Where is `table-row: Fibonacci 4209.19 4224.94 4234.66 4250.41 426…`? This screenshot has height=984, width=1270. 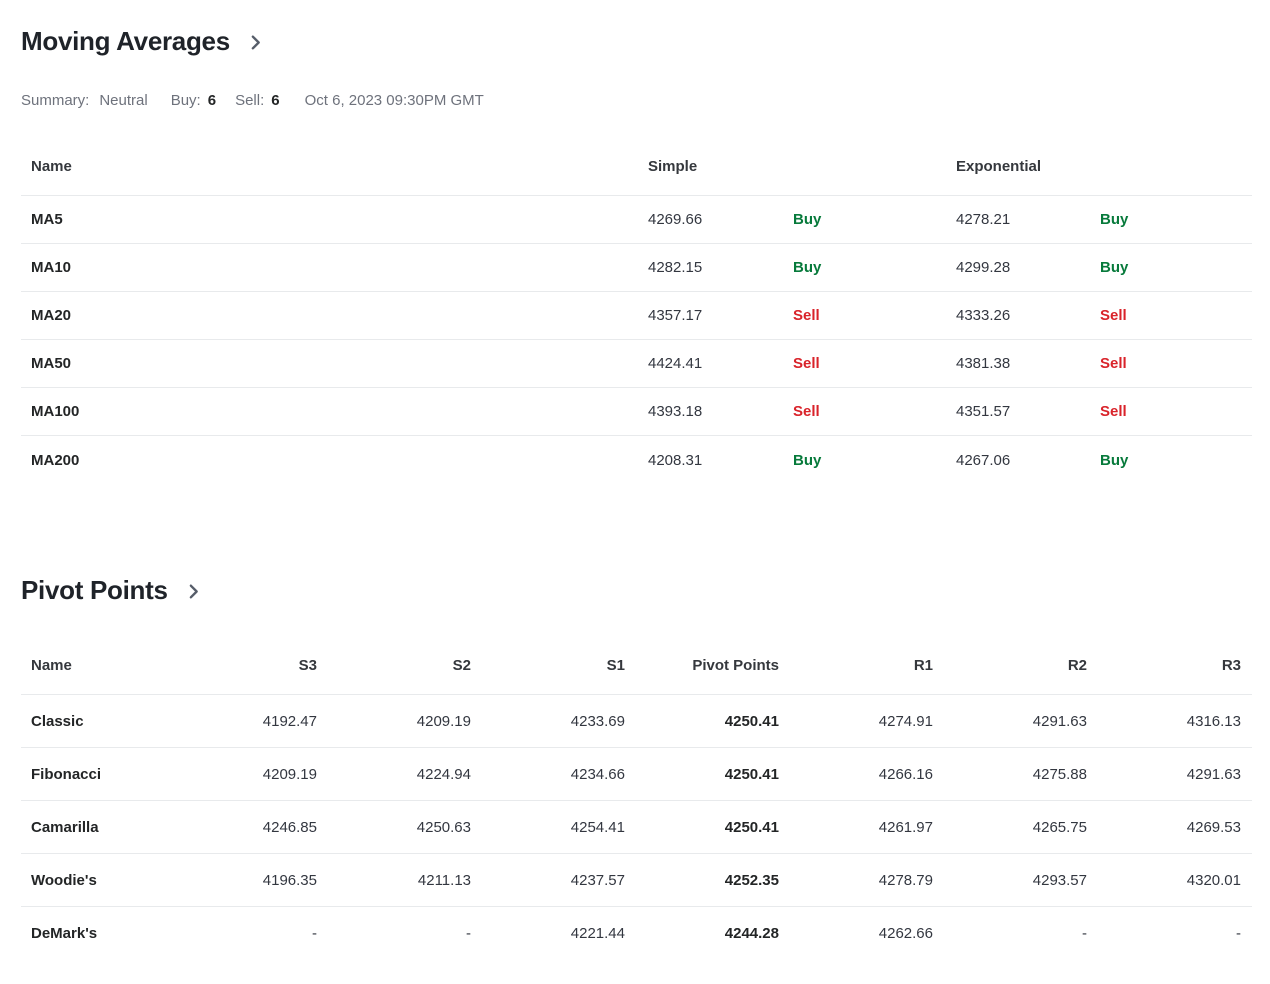
table-row: Fibonacci 4209.19 4224.94 4234.66 4250.41 426… is located at coordinates (636, 774).